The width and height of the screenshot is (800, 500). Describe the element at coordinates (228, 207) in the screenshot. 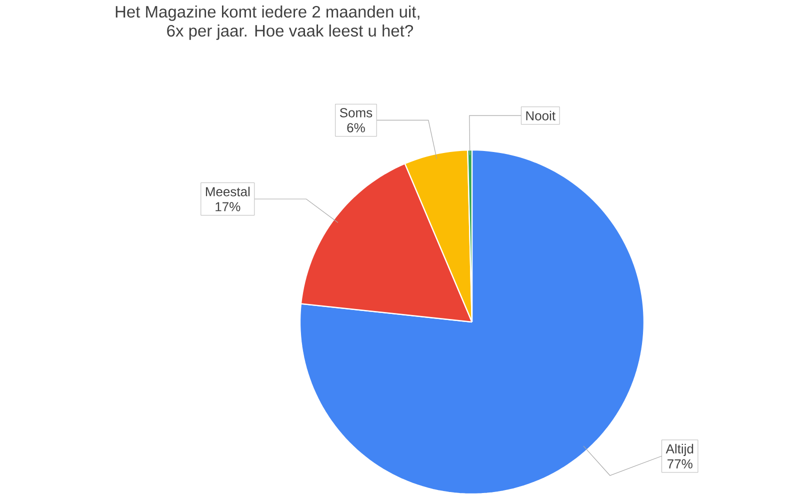

I see `data-label: 17%` at that location.